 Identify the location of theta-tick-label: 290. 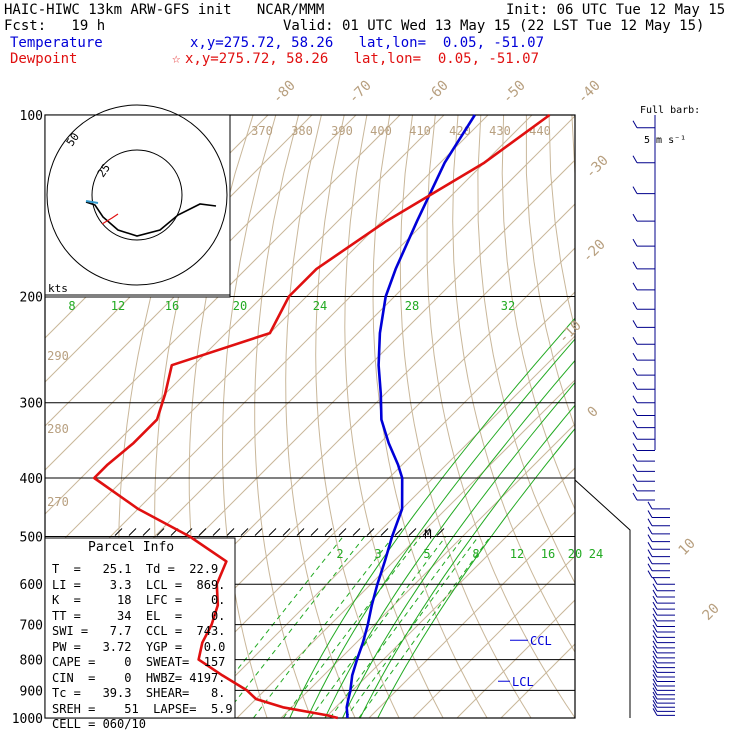
(58, 356).